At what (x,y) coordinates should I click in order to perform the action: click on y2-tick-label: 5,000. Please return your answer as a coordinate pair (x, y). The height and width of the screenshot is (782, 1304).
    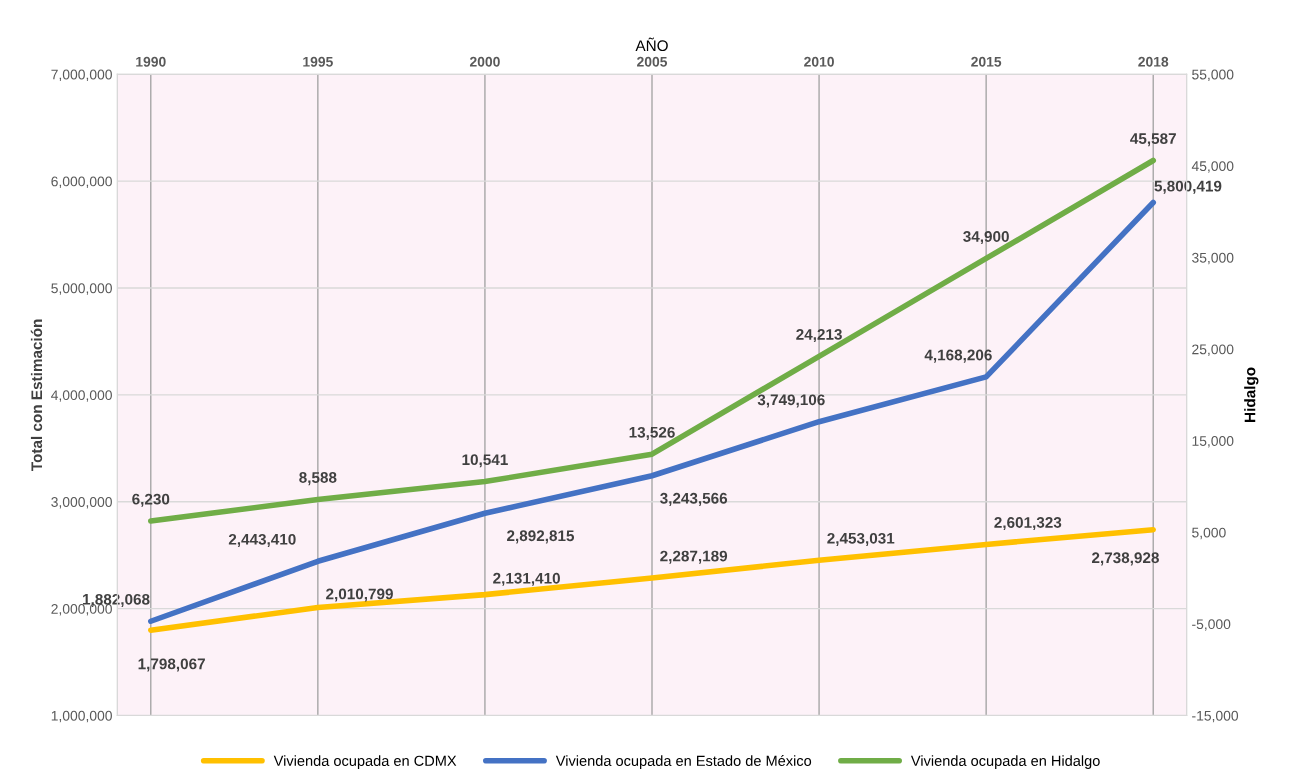
    Looking at the image, I should click on (1209, 533).